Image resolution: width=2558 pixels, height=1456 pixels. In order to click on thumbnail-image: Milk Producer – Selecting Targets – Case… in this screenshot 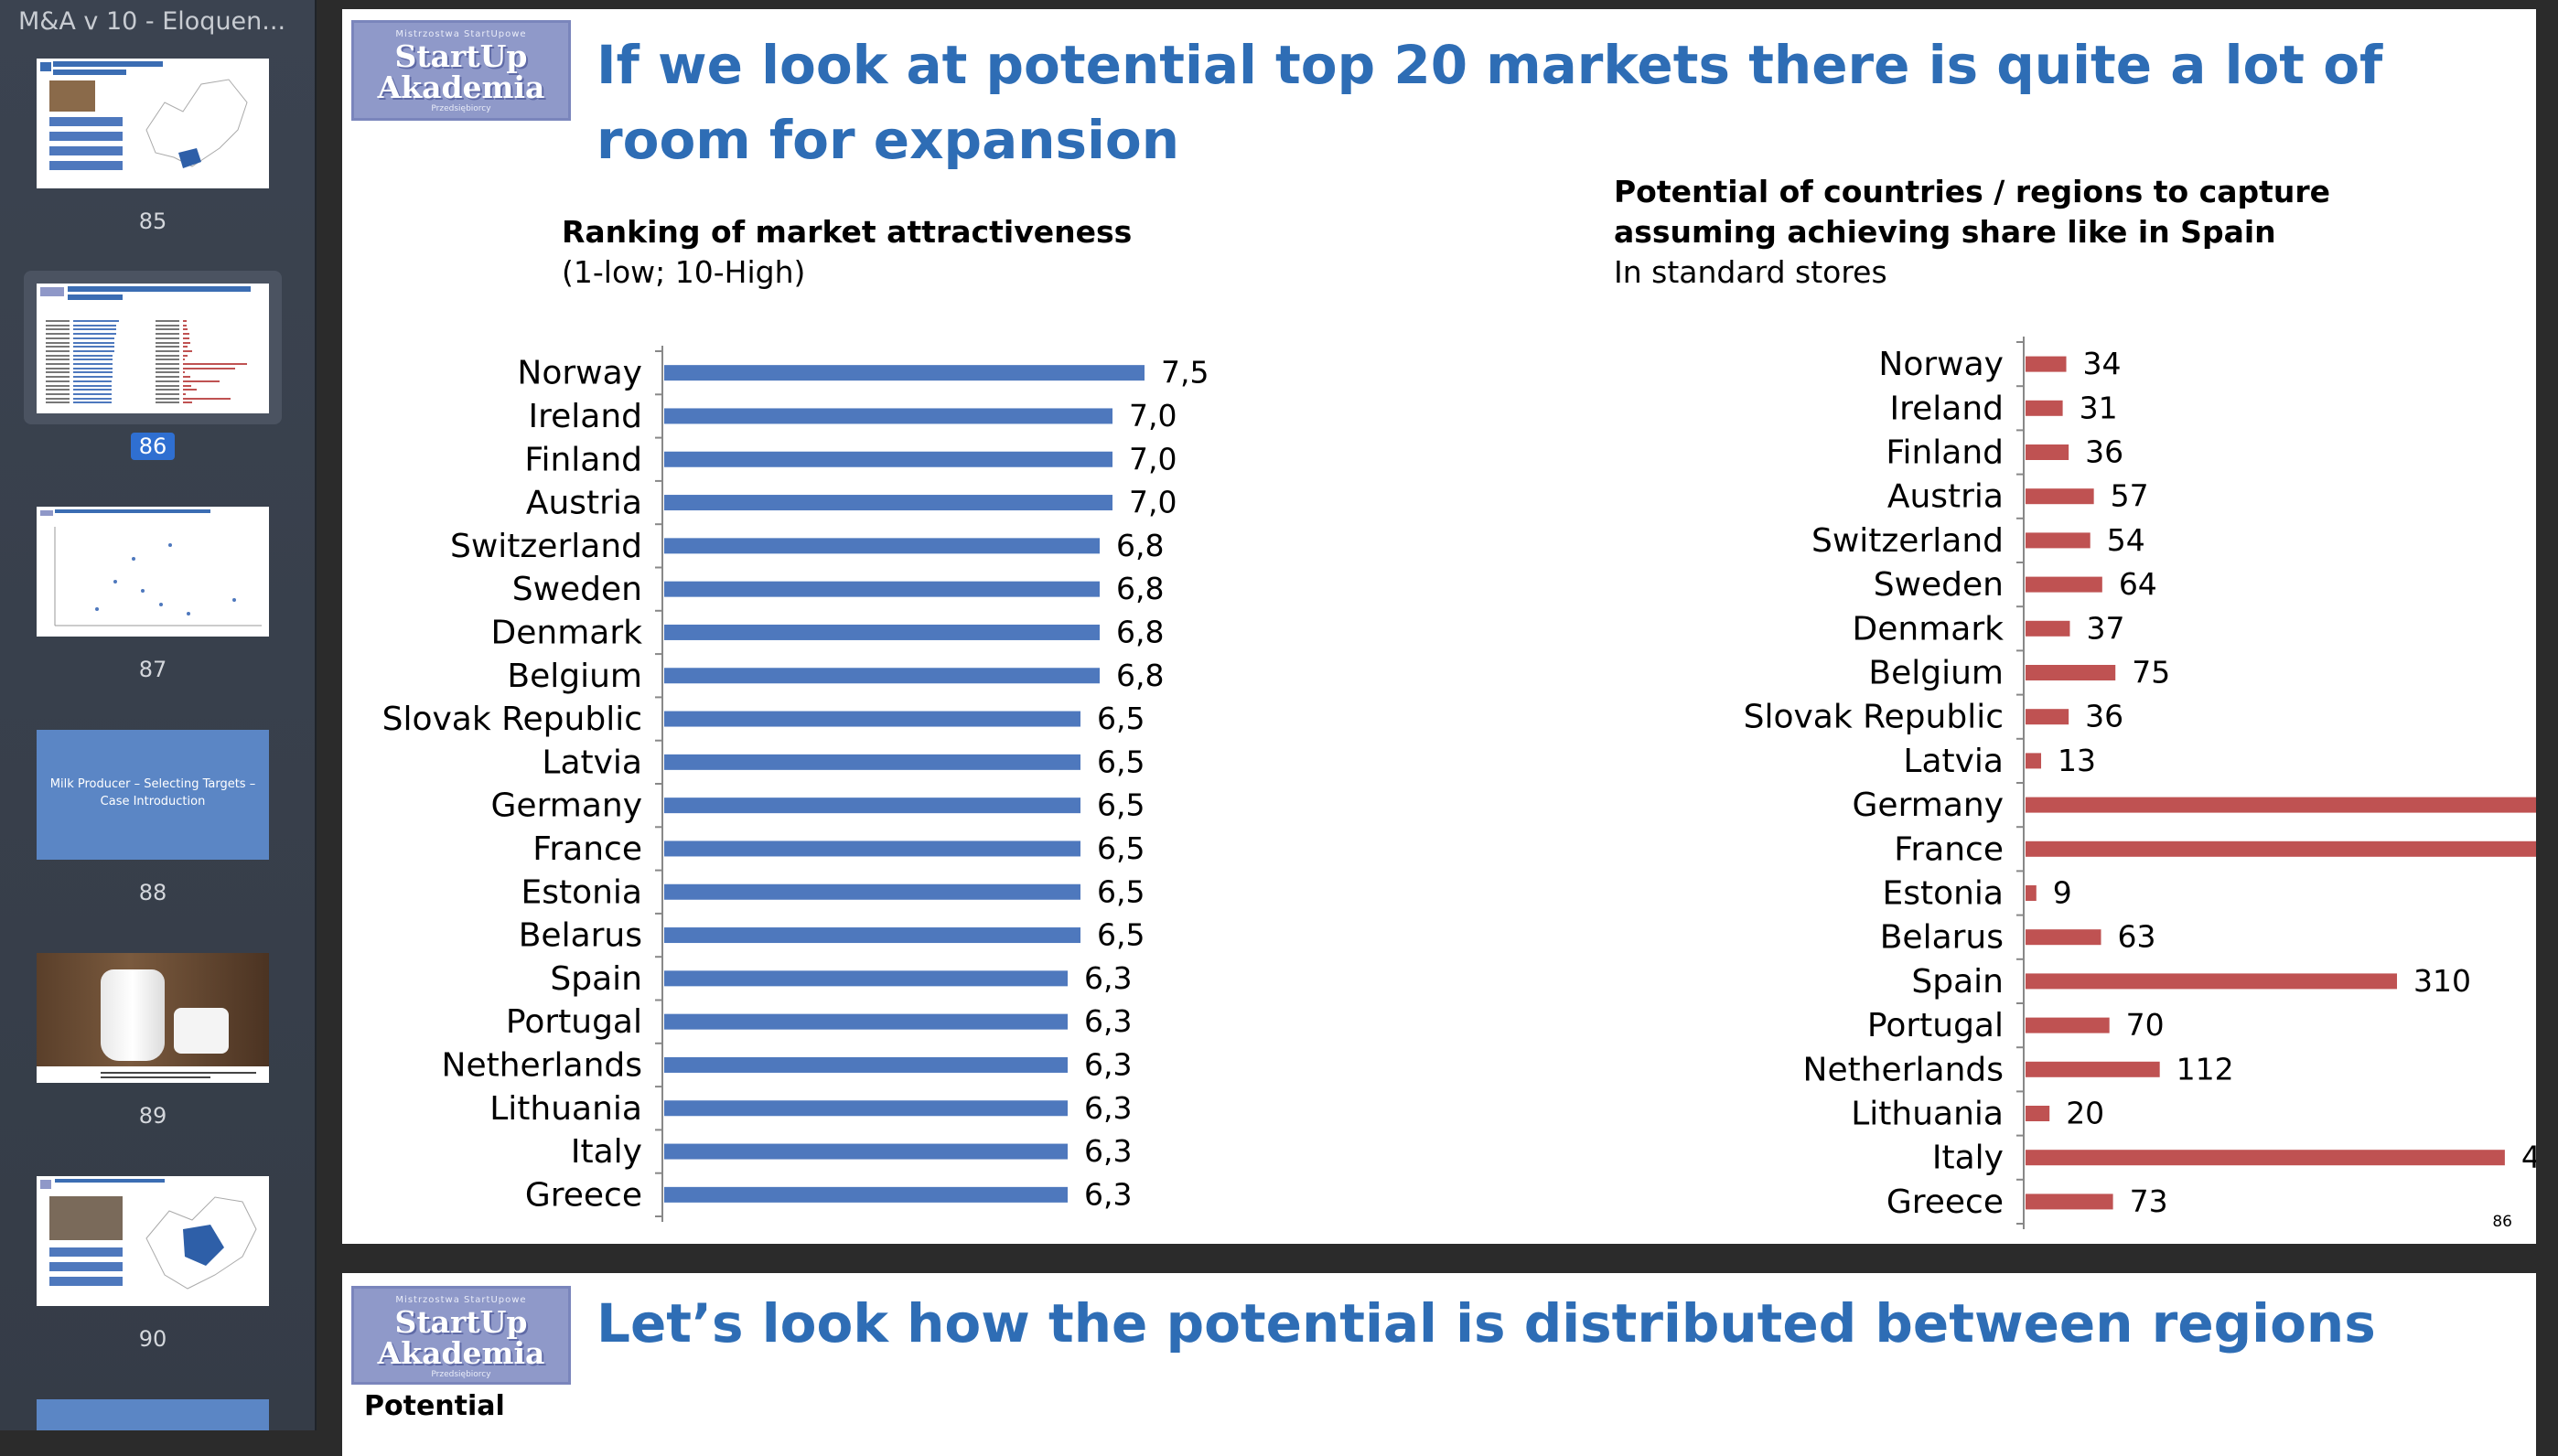, I will do `click(153, 795)`.